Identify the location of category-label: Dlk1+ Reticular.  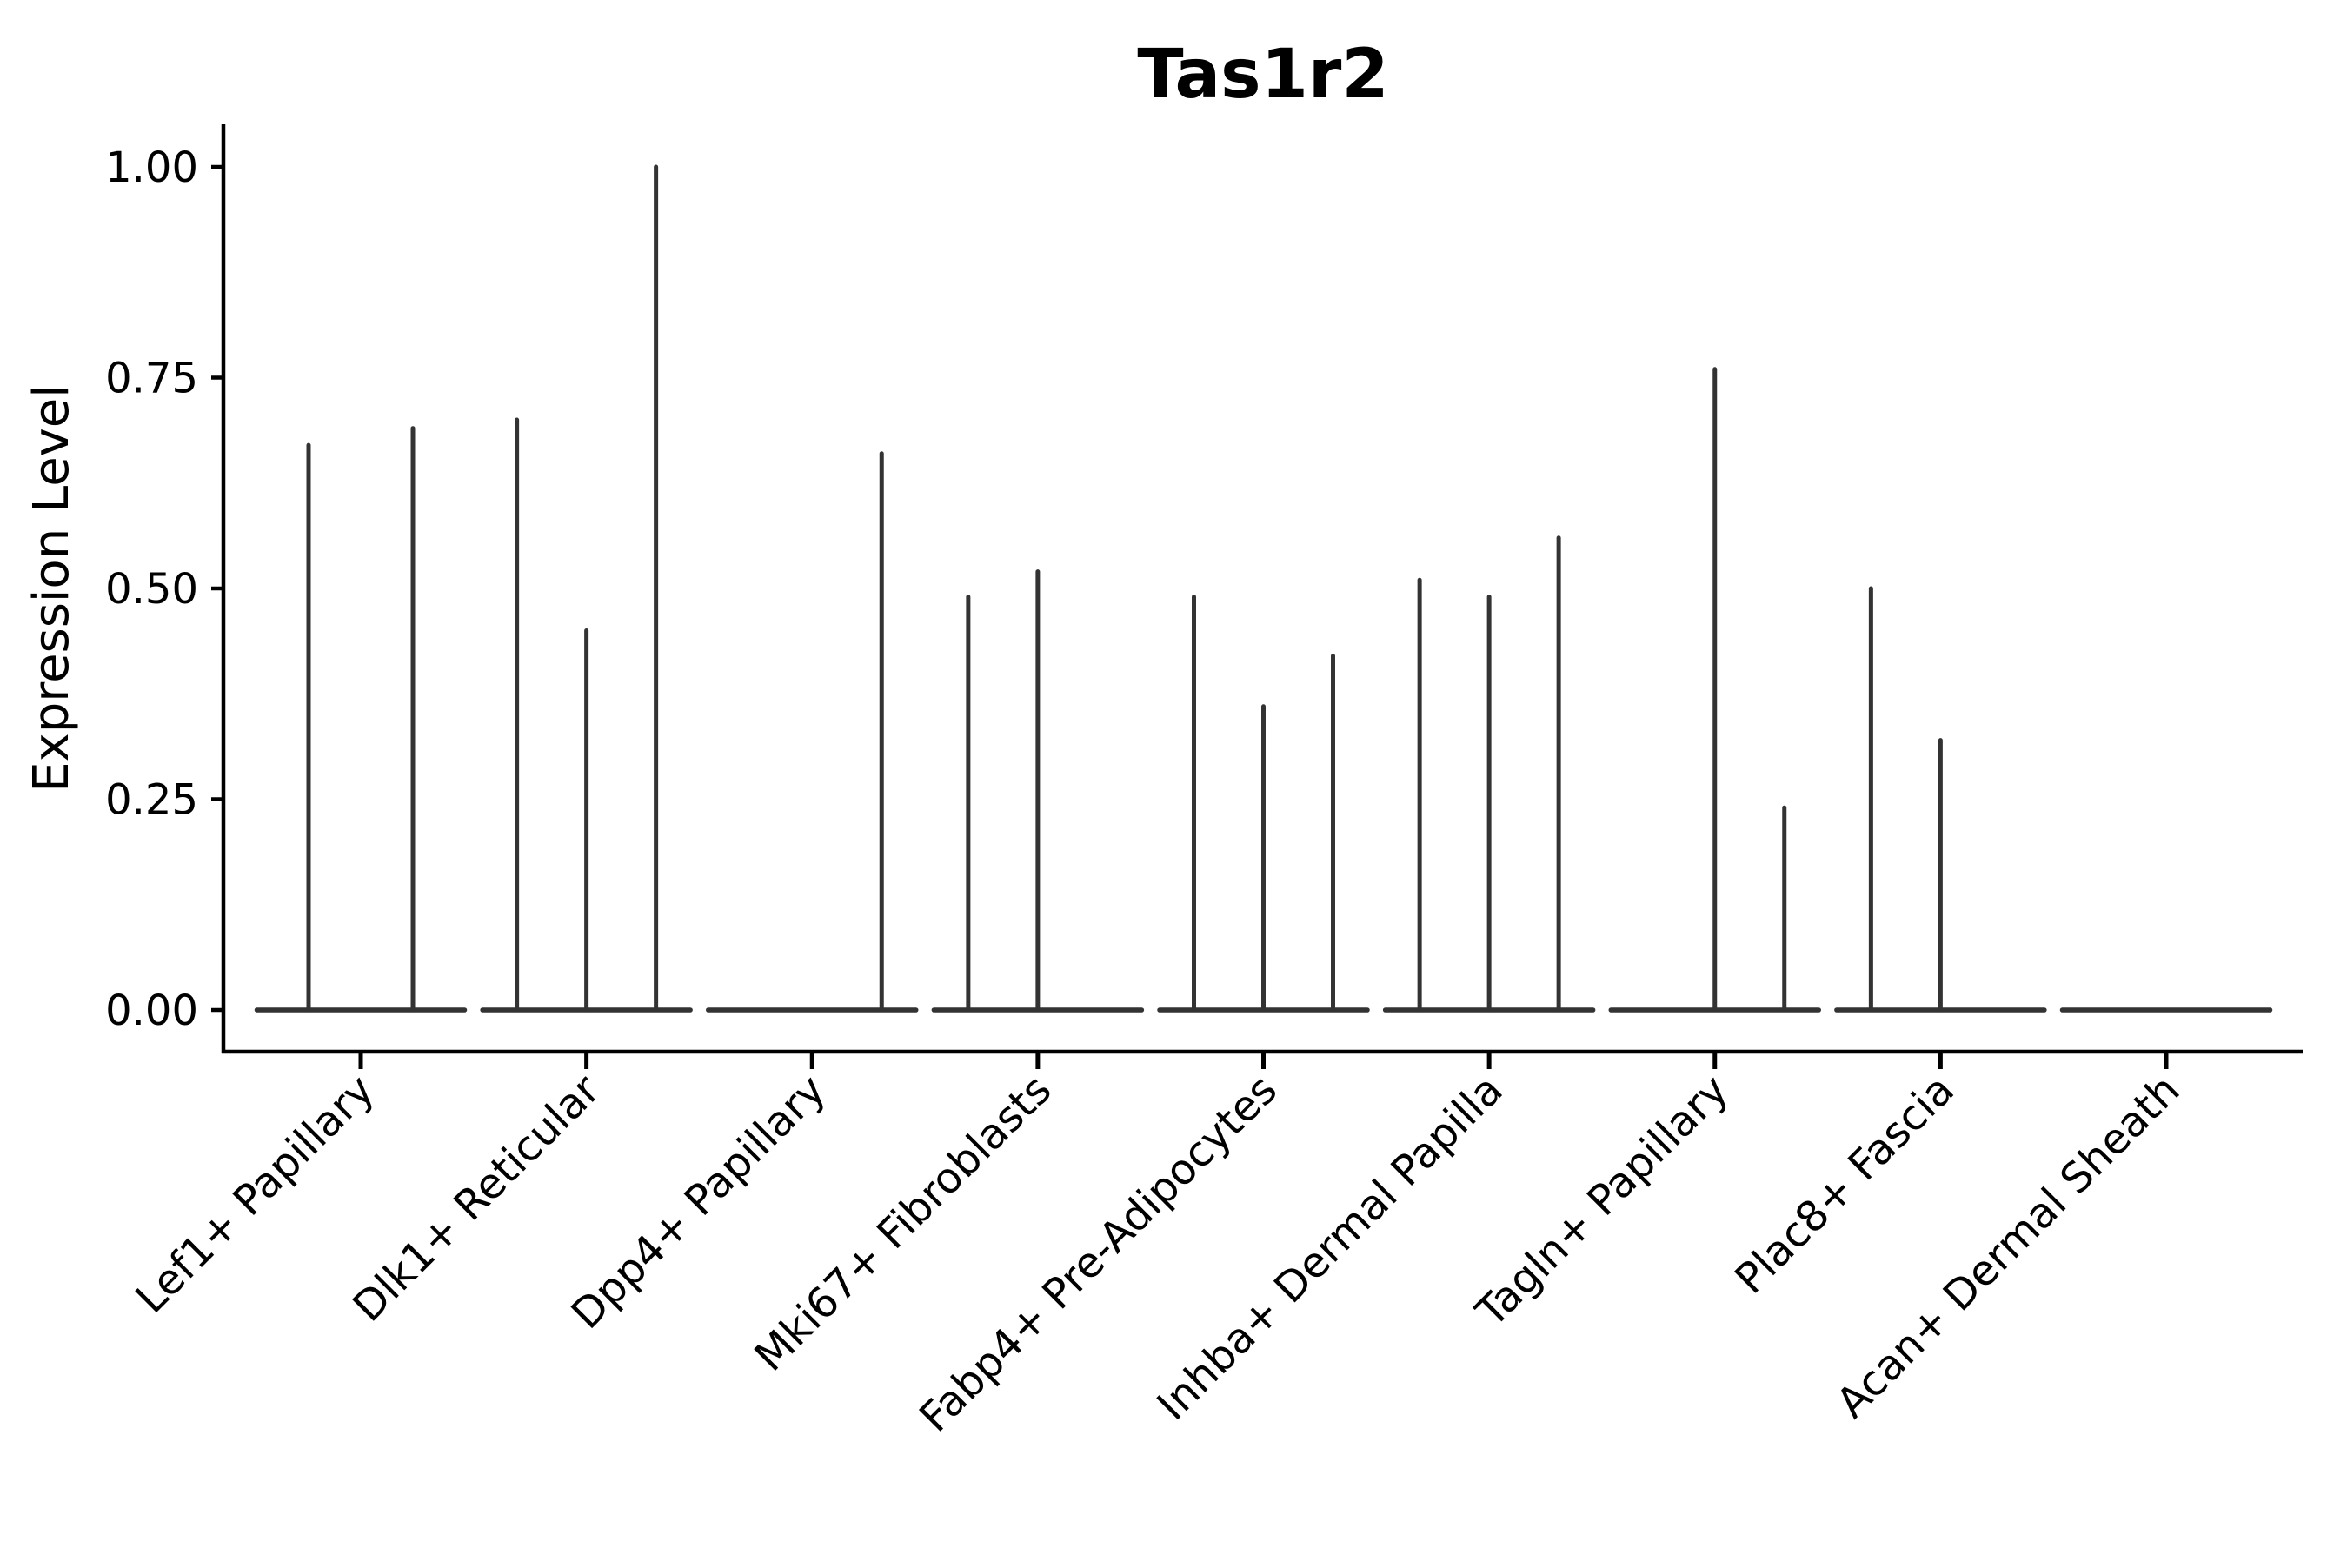
(476, 1199).